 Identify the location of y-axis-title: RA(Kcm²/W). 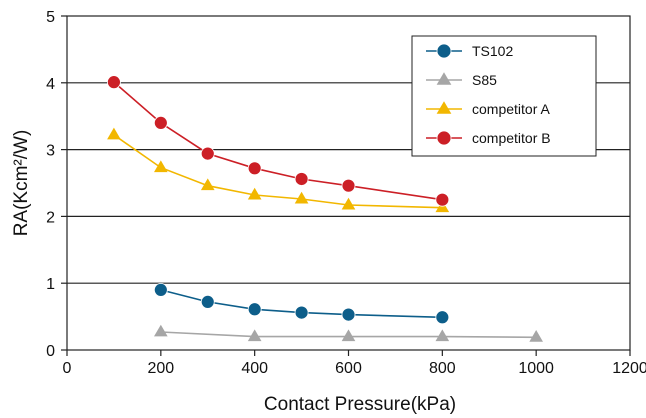
(21, 183).